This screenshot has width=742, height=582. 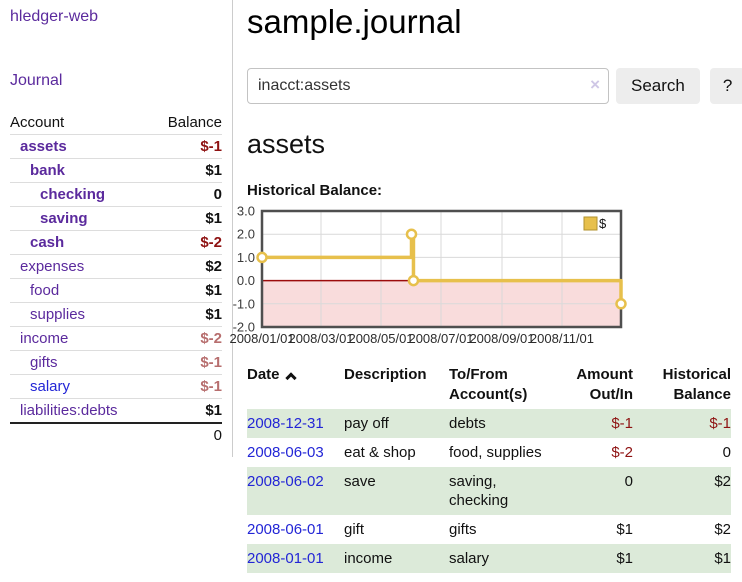 I want to click on account-balance: $2, so click(x=213, y=266).